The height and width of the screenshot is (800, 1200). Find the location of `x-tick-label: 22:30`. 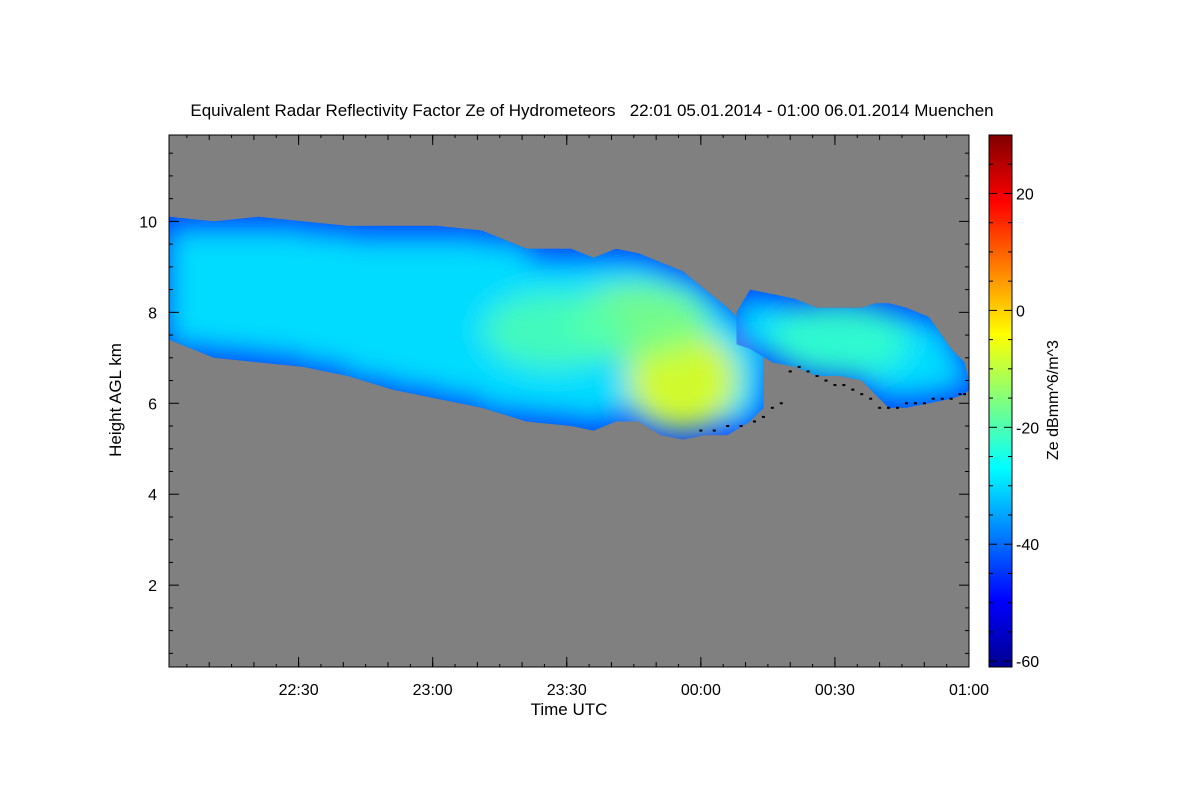

x-tick-label: 22:30 is located at coordinates (299, 690).